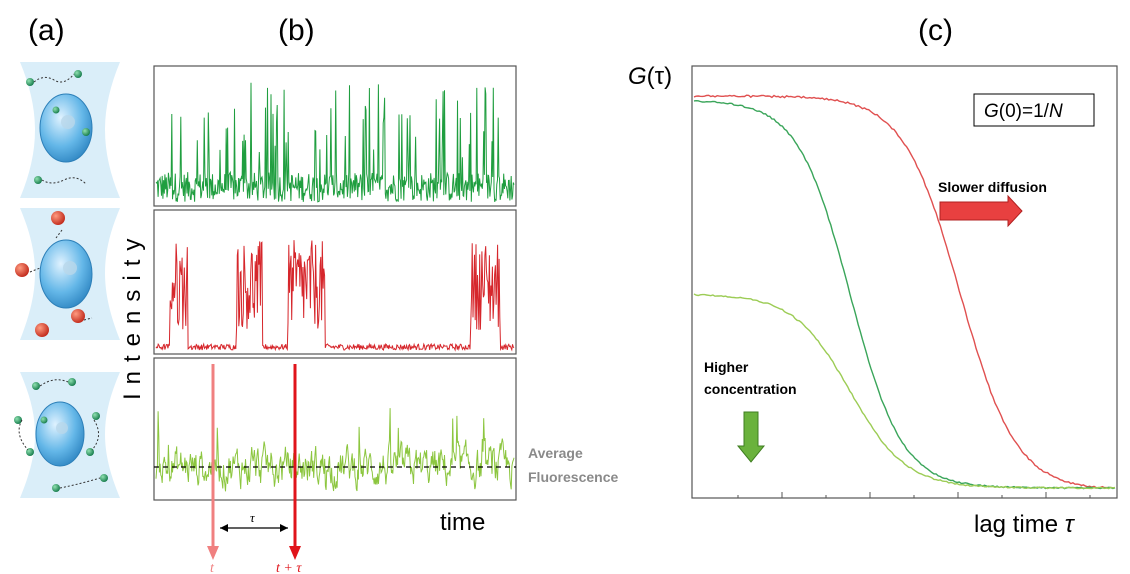 This screenshot has width=1130, height=574. What do you see at coordinates (991, 111) in the screenshot?
I see `g0-formula-g: G` at bounding box center [991, 111].